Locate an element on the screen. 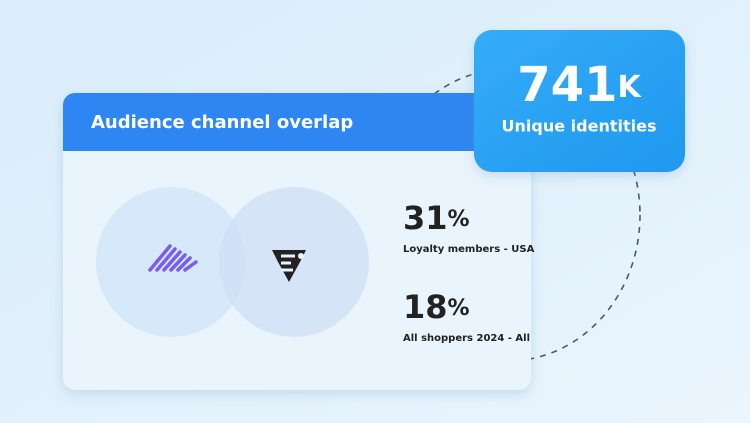 Image resolution: width=750 pixels, height=423 pixels. badge is located at coordinates (579, 101).